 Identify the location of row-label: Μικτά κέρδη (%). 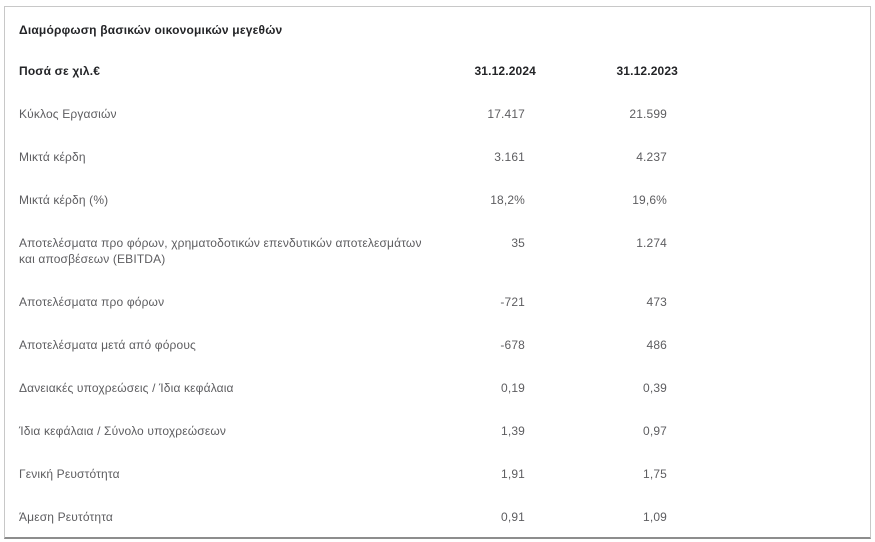
(64, 199).